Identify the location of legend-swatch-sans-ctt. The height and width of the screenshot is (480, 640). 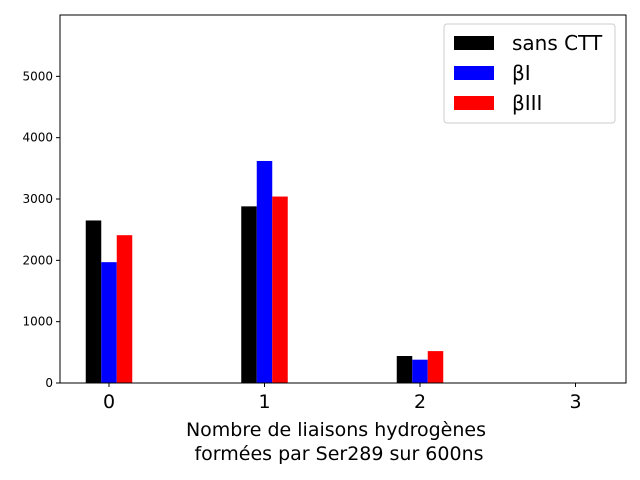
(474, 43).